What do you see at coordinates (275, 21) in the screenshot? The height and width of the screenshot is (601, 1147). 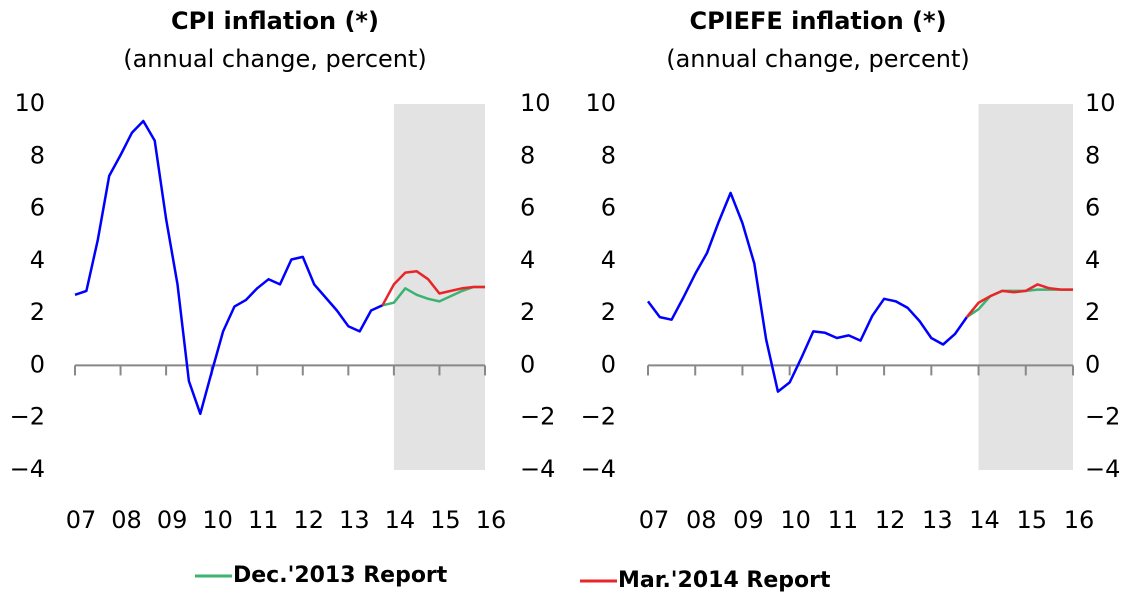 I see `chart-title: CPI inflation (*)` at bounding box center [275, 21].